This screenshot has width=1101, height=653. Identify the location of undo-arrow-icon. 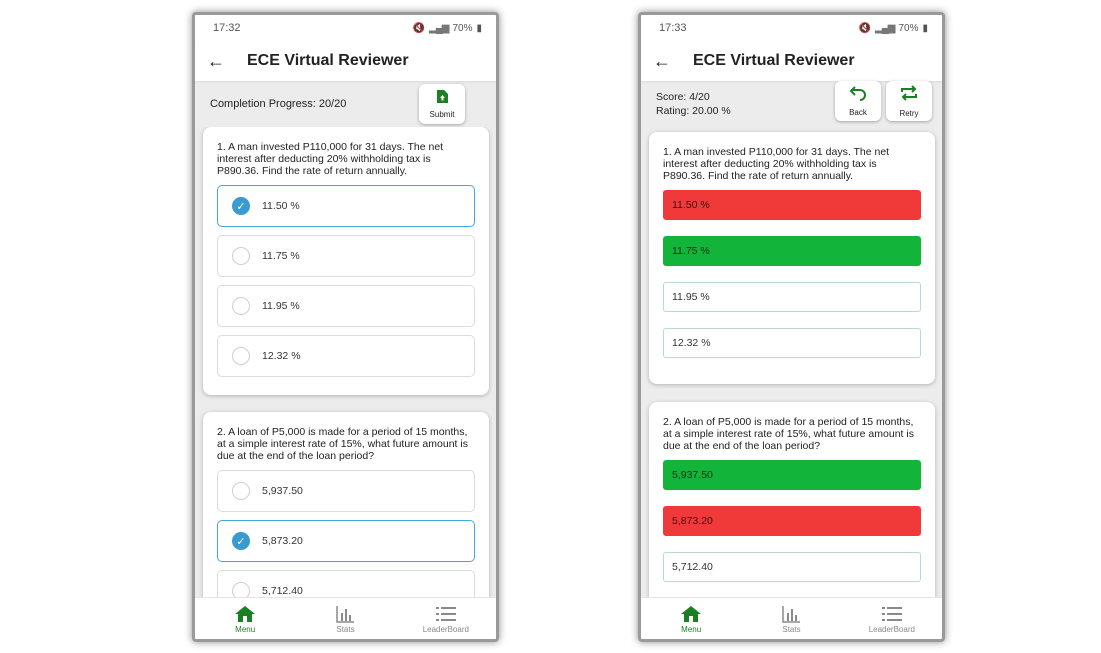
(858, 95).